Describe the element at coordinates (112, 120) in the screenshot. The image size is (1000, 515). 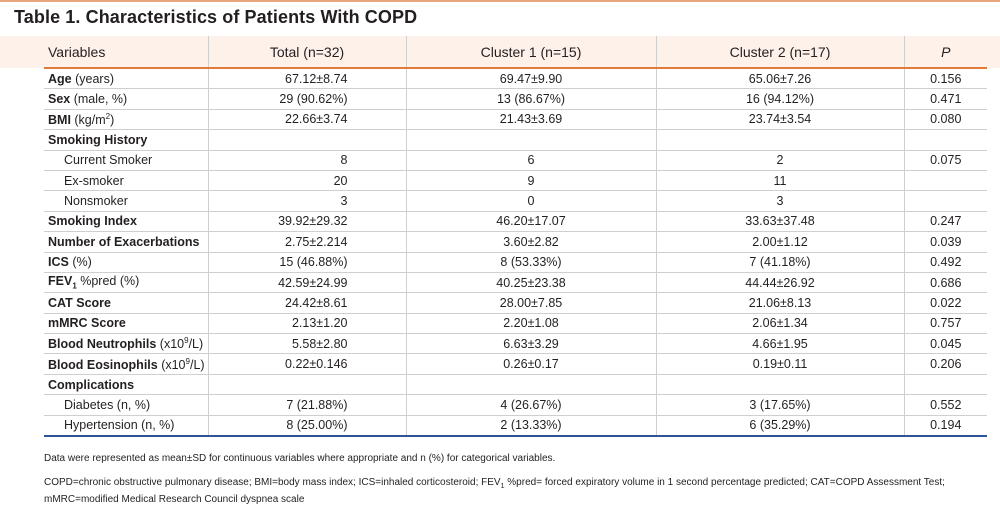
I see `variable-unit-suffix: )` at that location.